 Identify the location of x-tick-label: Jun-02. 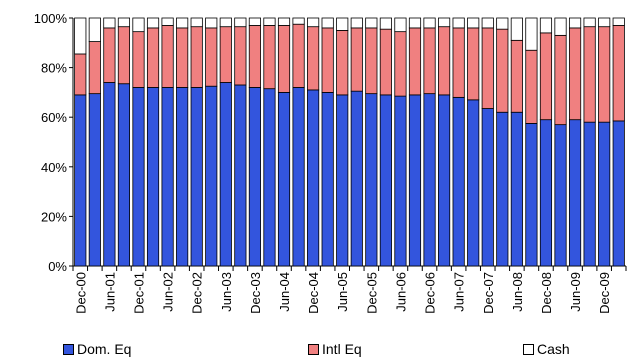
(168, 292).